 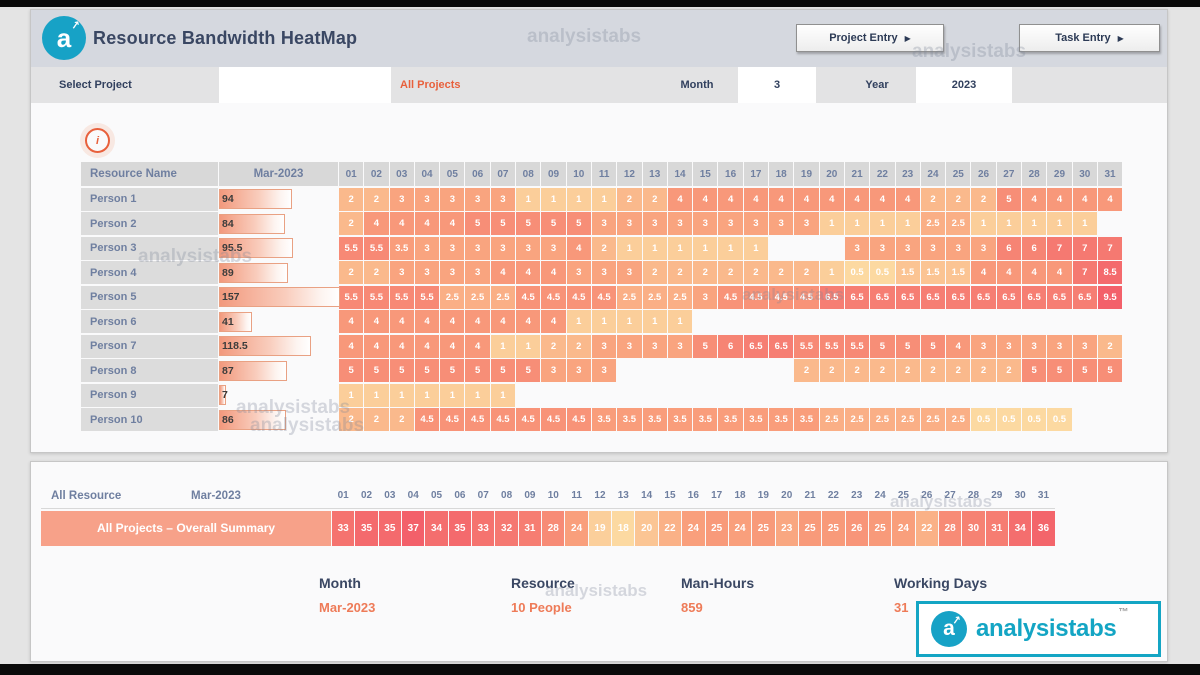 What do you see at coordinates (149, 419) in the screenshot?
I see `resource-name-cell: Person 10` at bounding box center [149, 419].